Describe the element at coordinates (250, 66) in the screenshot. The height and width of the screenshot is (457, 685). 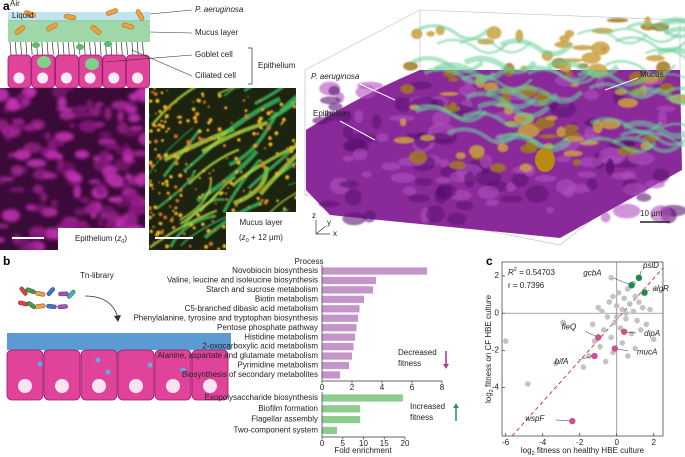
I see `bracket` at that location.